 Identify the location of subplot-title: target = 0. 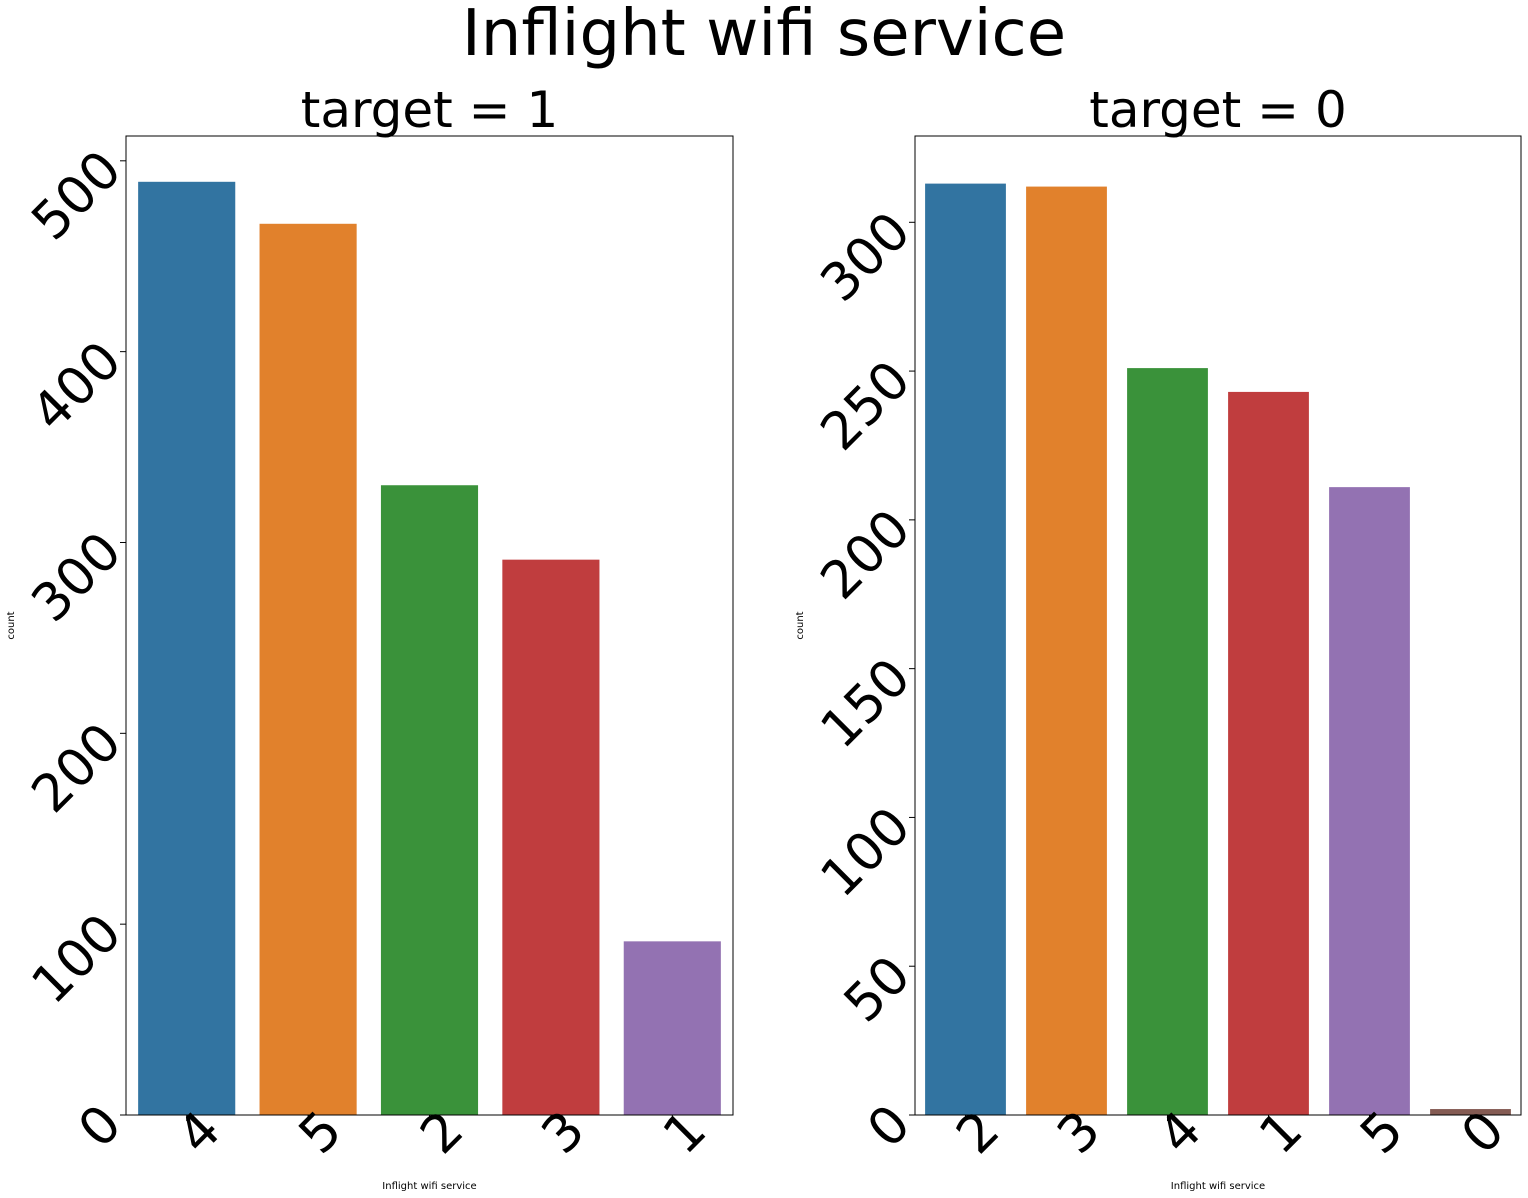
(1218, 110).